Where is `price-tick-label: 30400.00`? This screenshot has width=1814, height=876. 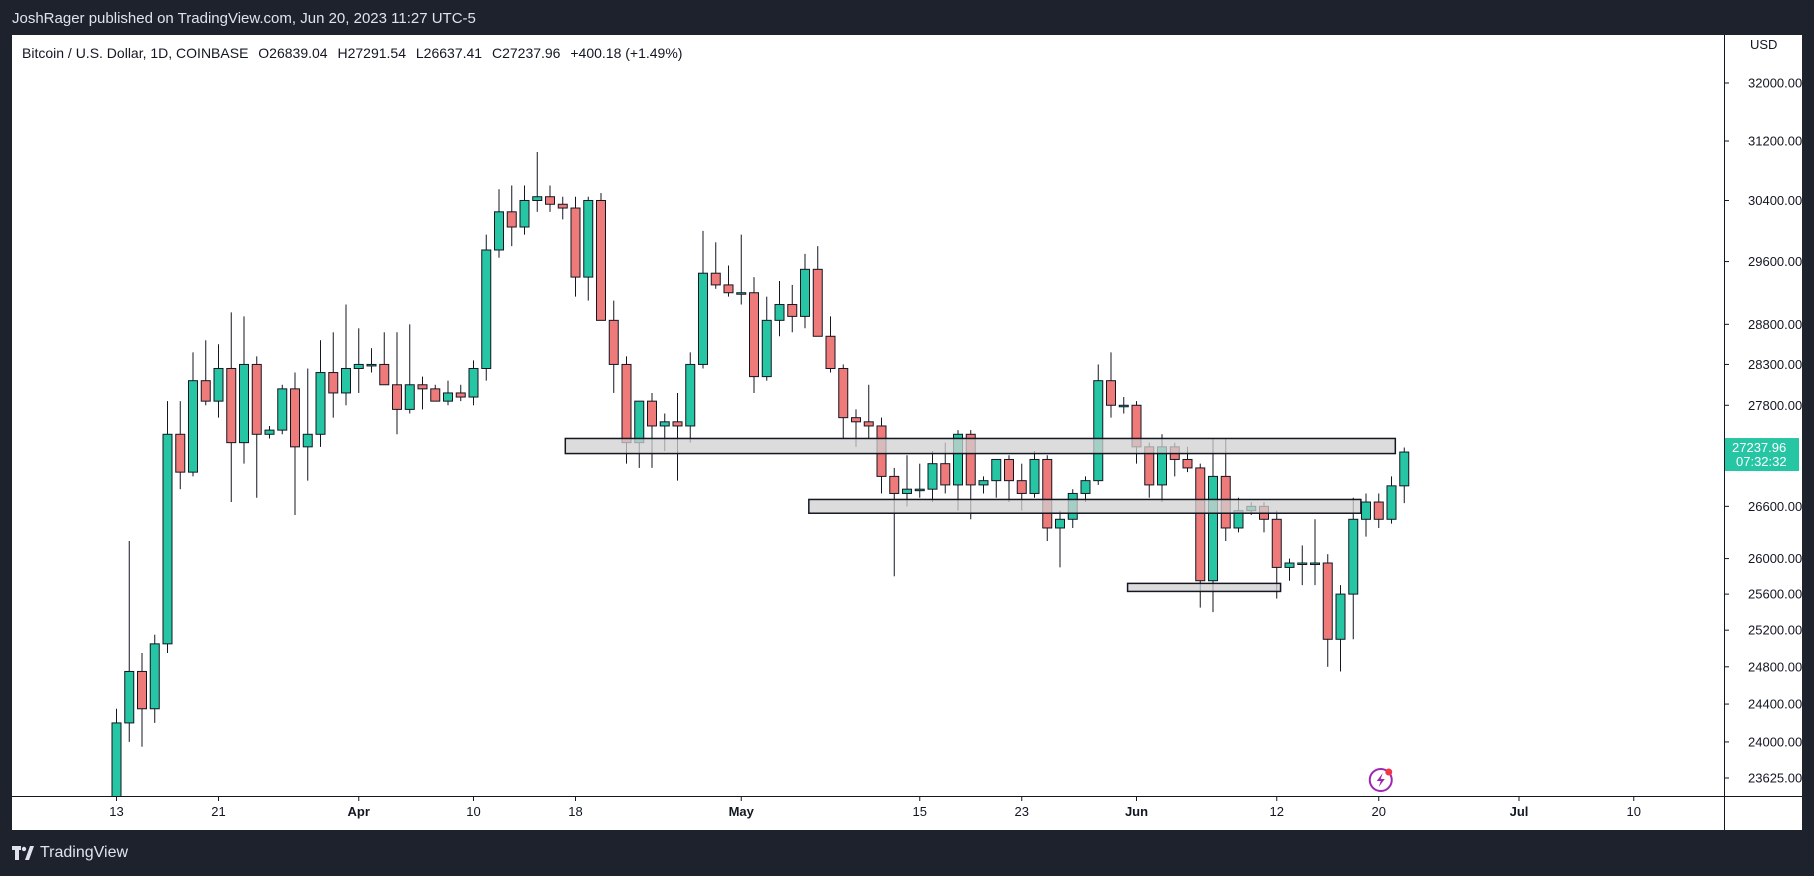 price-tick-label: 30400.00 is located at coordinates (1775, 200).